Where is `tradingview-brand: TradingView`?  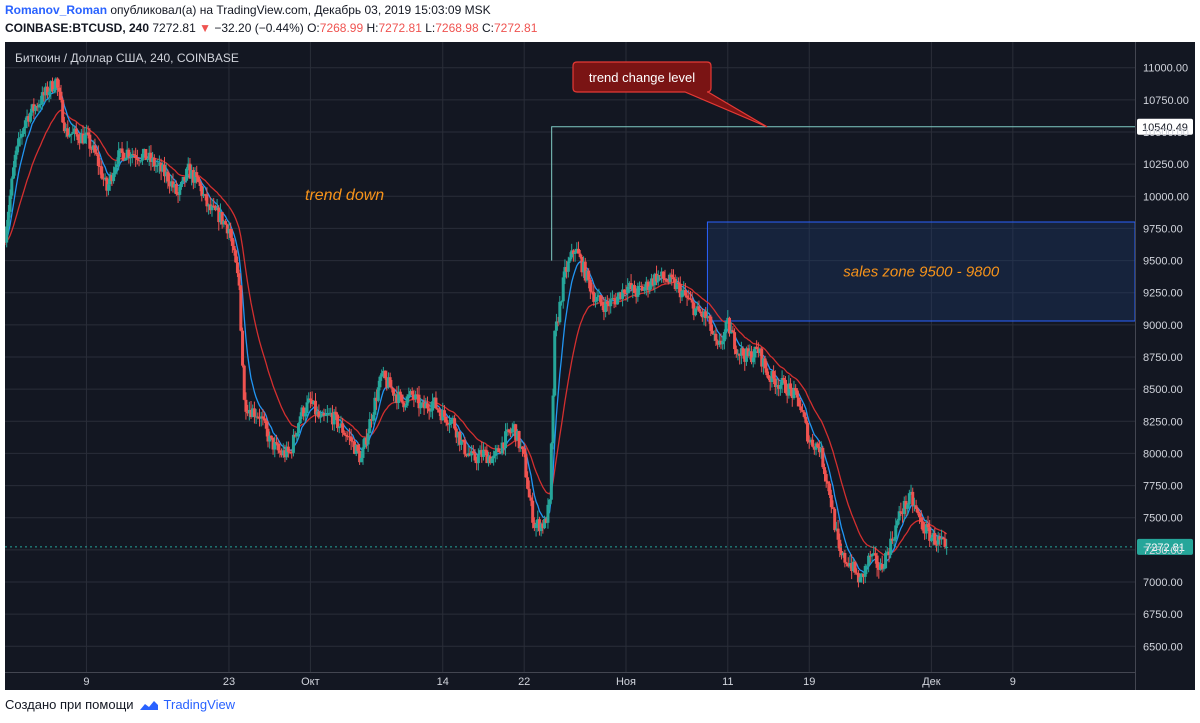
tradingview-brand: TradingView is located at coordinates (199, 704).